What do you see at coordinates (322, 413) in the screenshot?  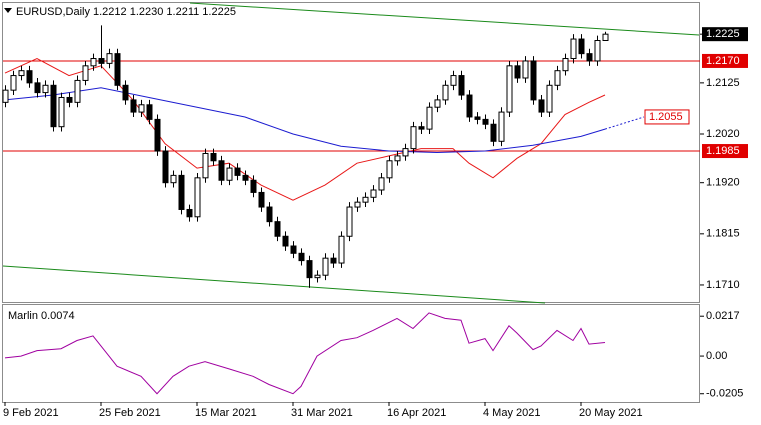 I see `x-tick-label: 31 Mar 2021` at bounding box center [322, 413].